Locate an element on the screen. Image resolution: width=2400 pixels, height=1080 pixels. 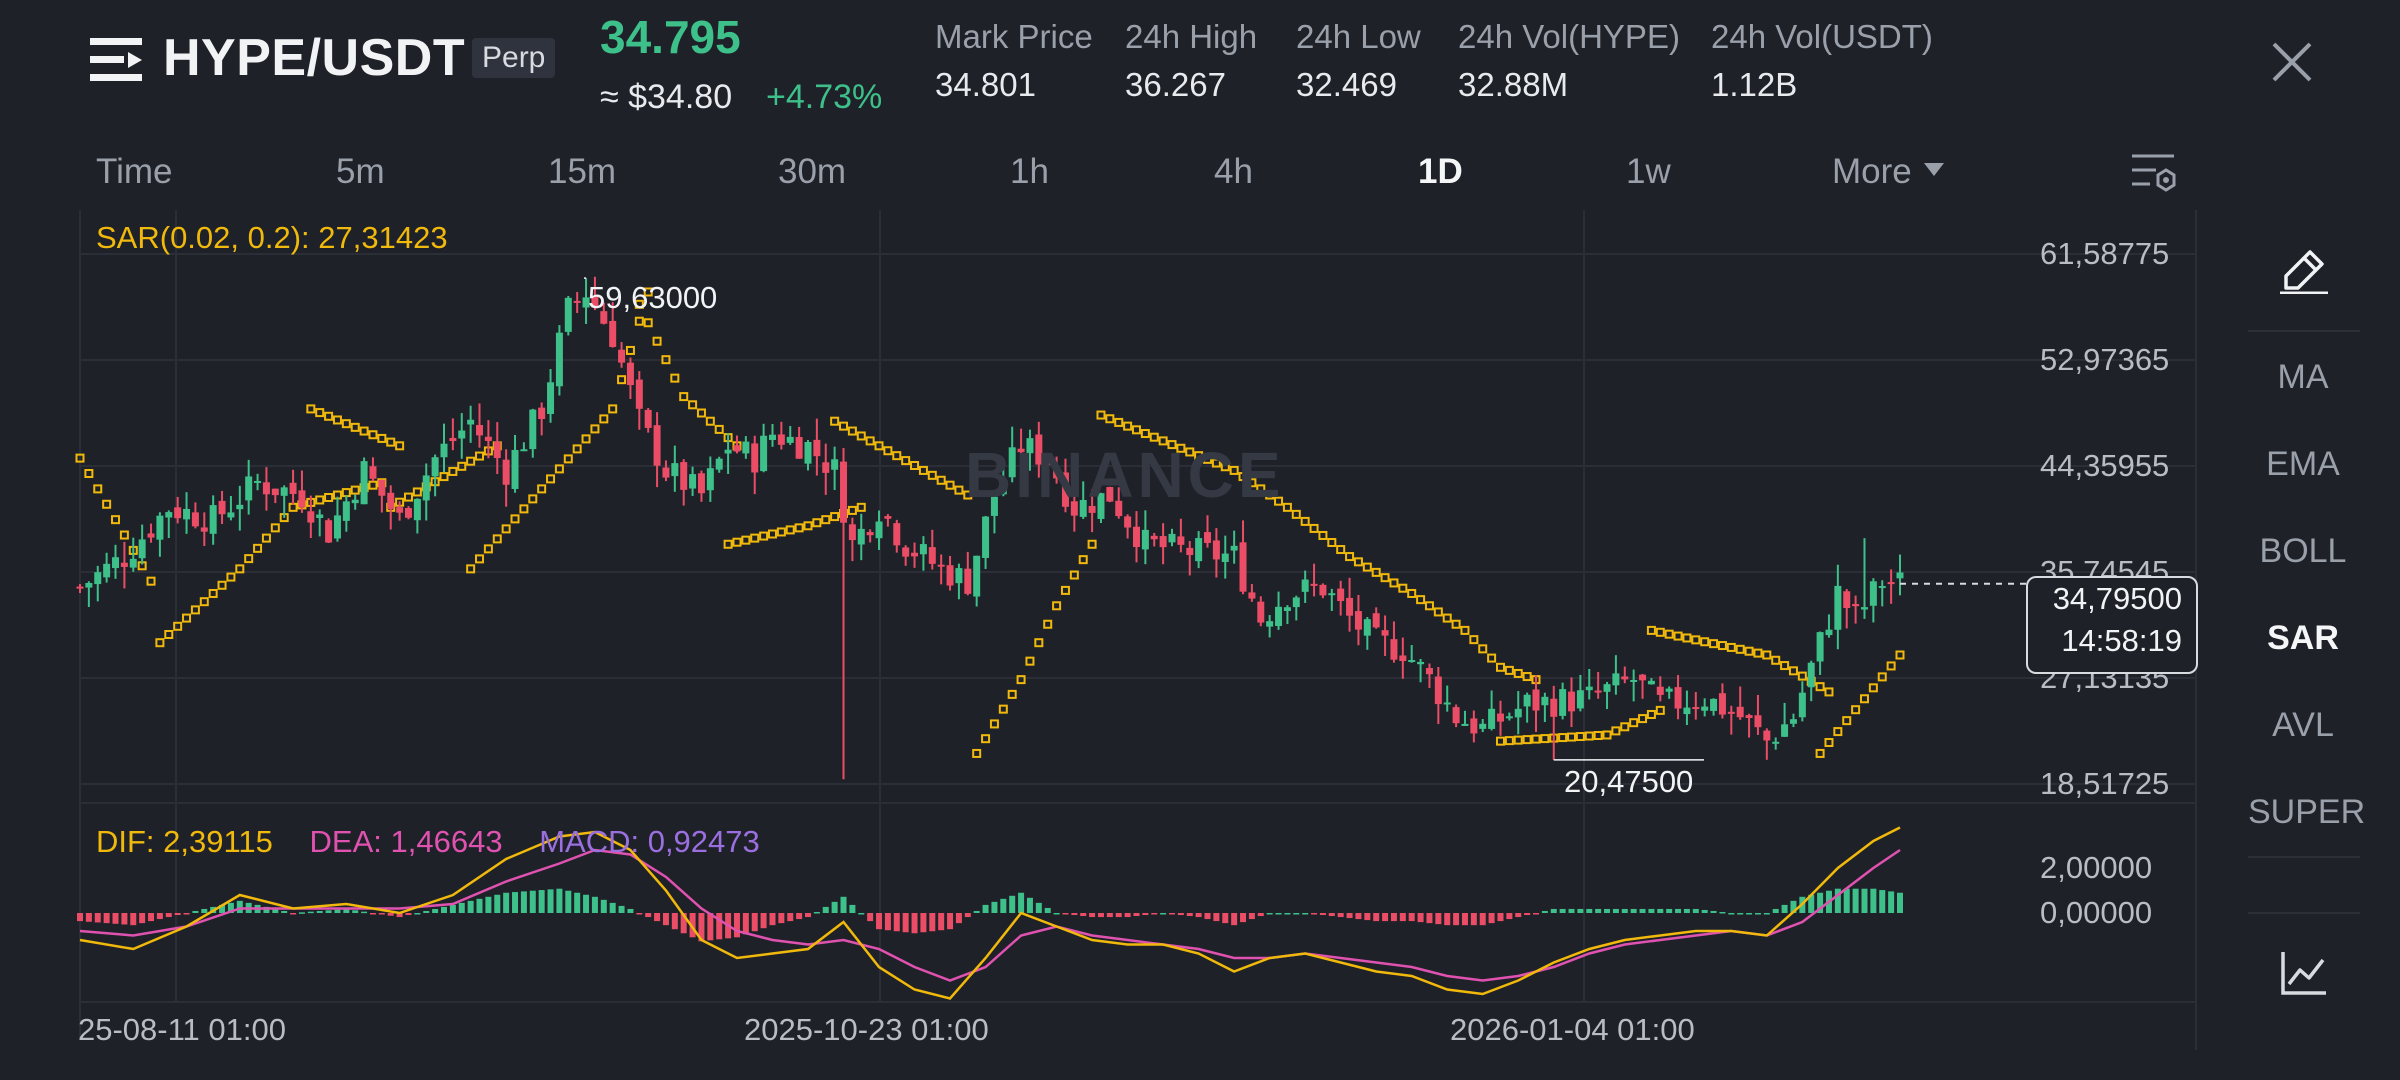
pair-title: HYPE/USDT is located at coordinates (314, 58).